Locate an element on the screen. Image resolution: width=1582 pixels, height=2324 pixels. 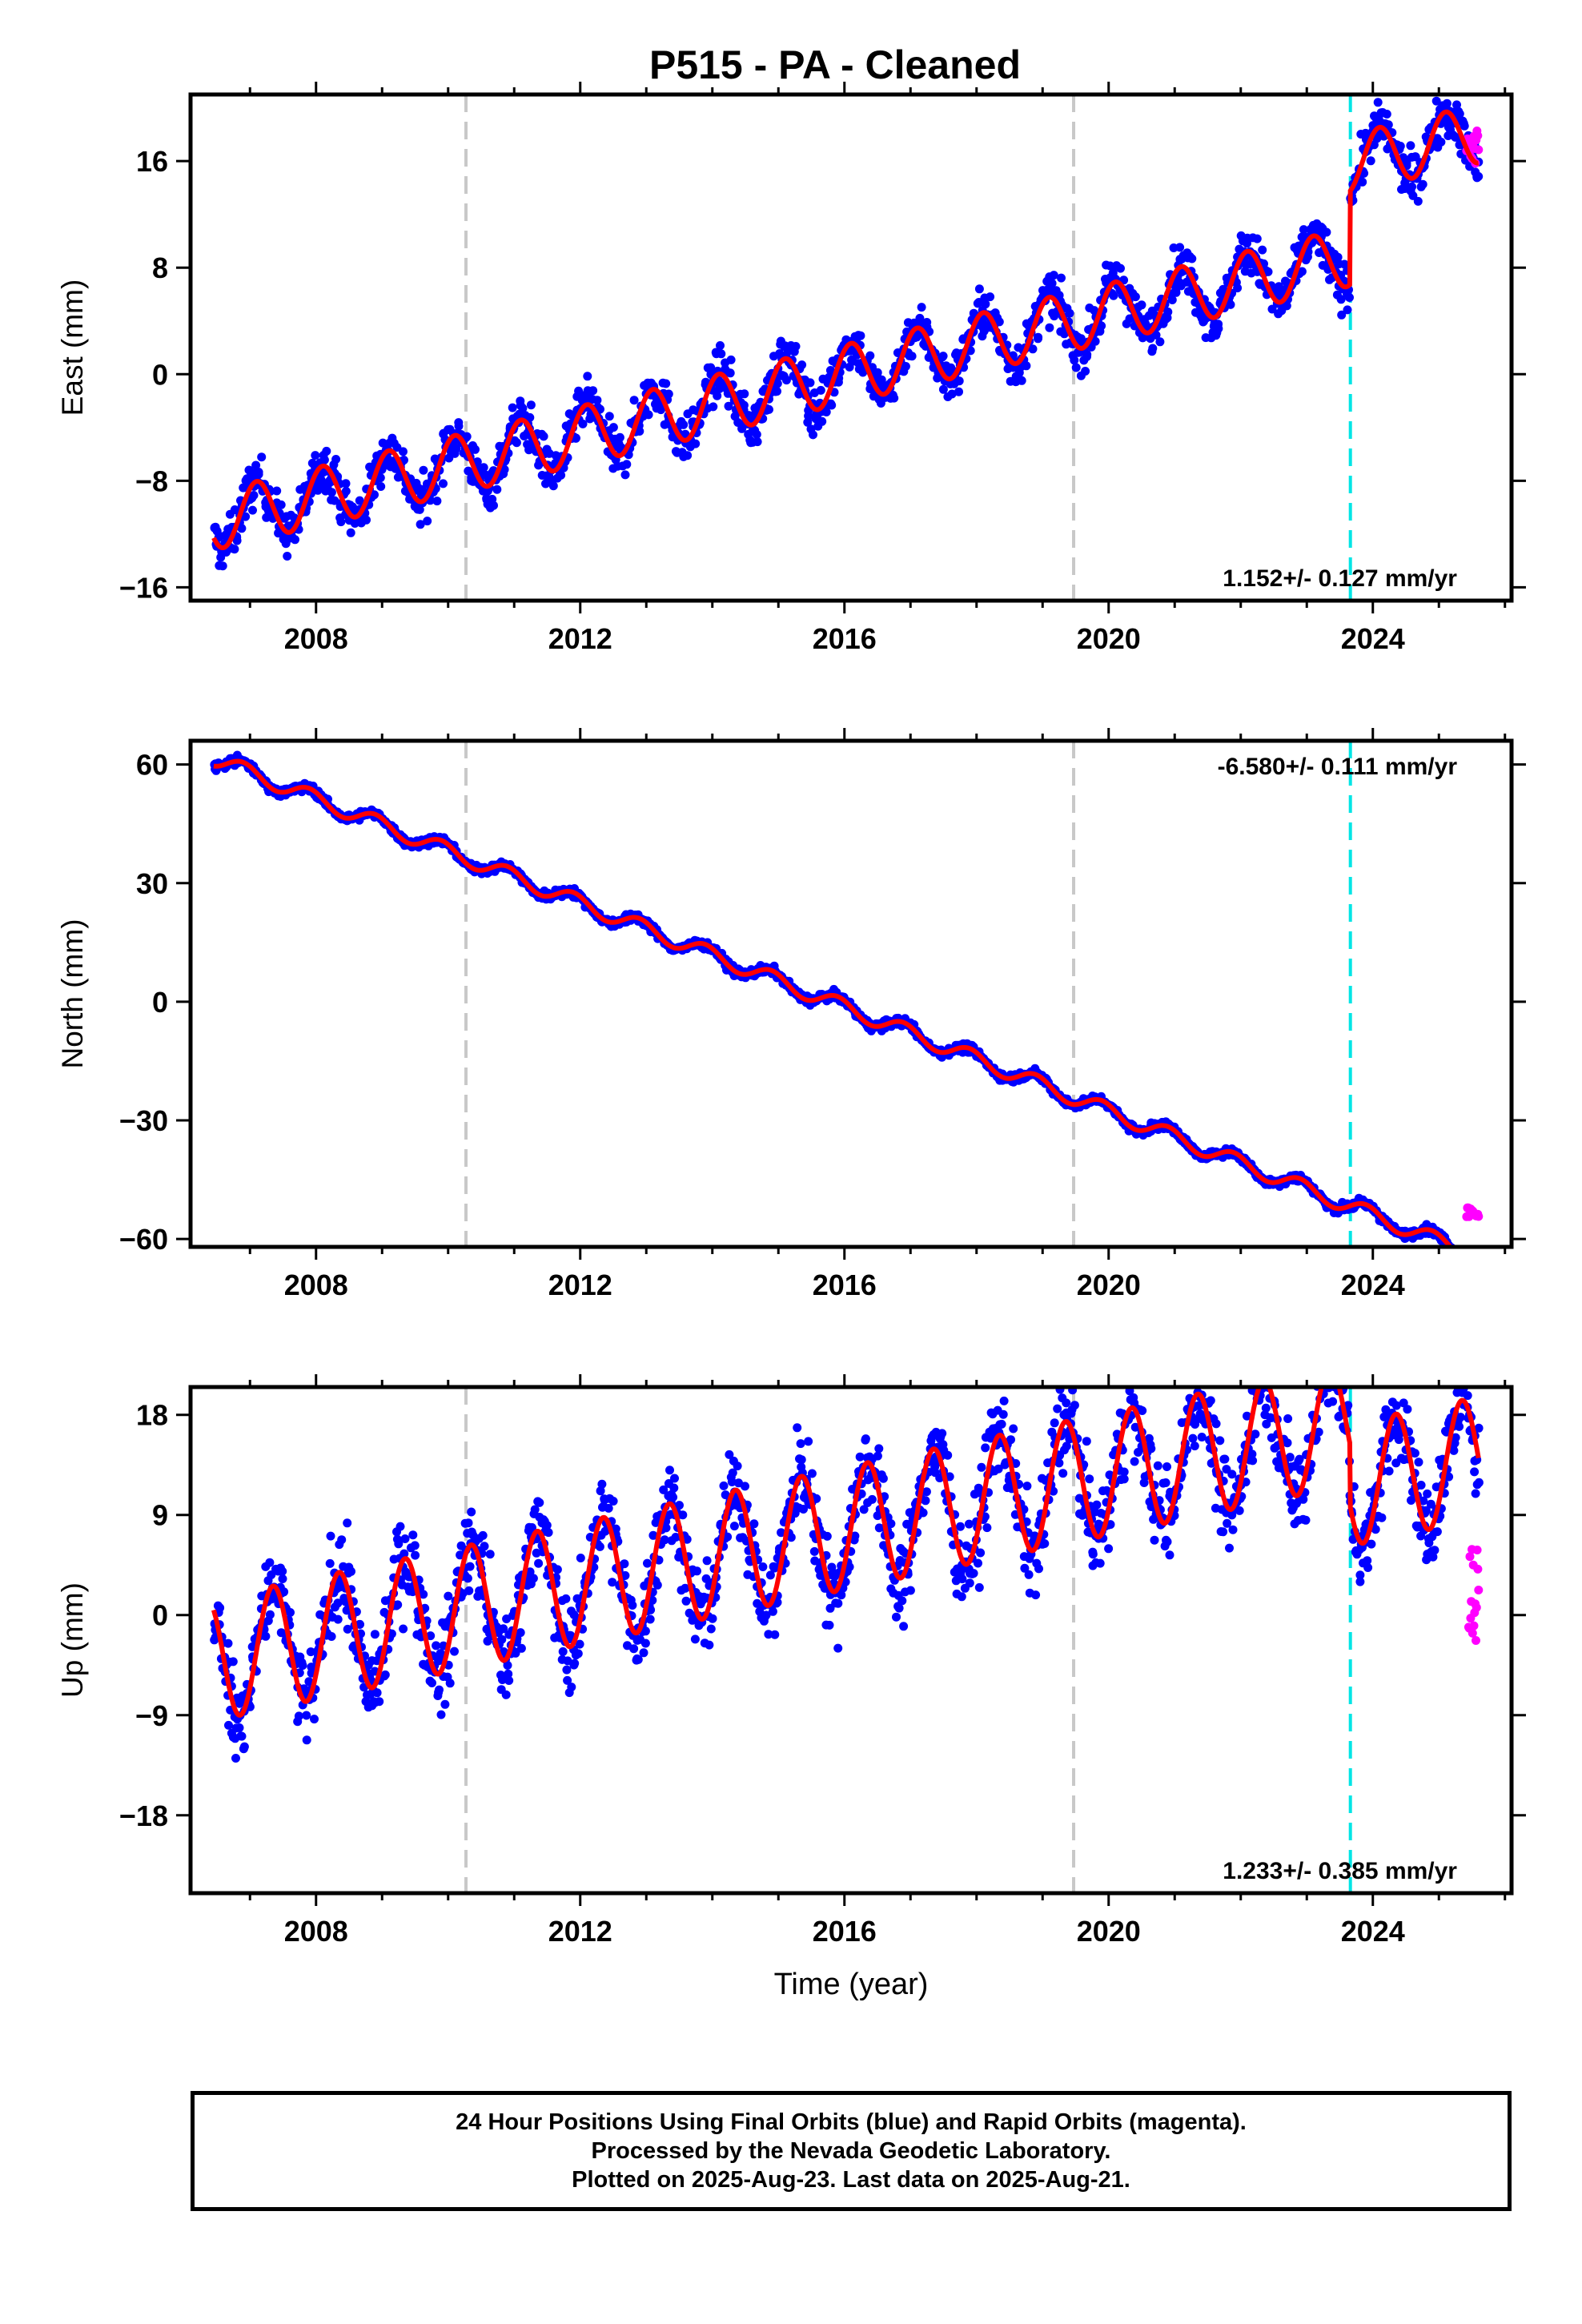
rapid-orbit-point is located at coordinates (1479, 150).